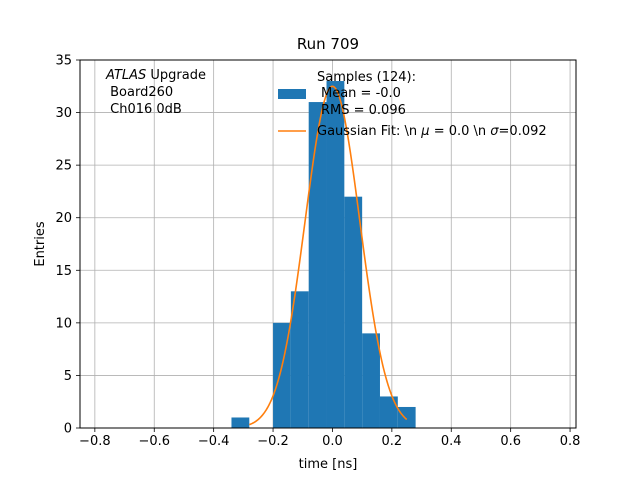  I want to click on y-tick-label: 30, so click(63, 113).